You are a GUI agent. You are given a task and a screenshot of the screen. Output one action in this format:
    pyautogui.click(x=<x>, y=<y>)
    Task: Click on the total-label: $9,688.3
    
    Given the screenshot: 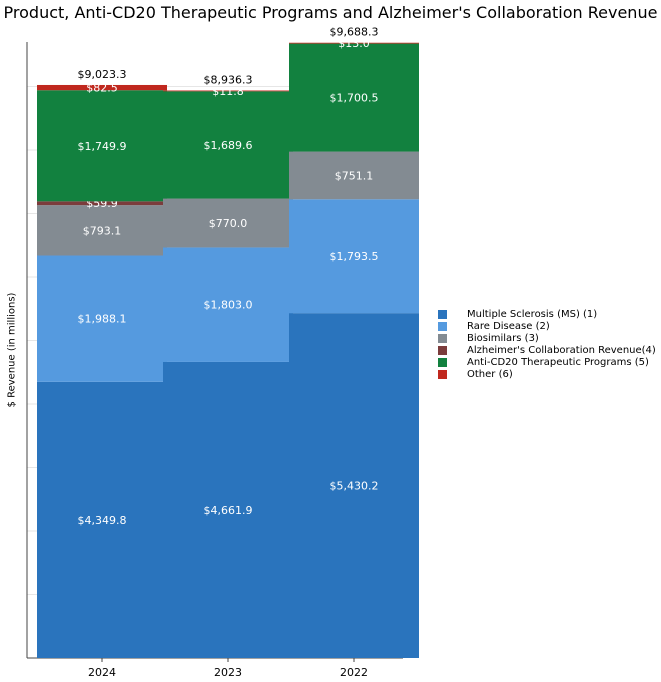 What is the action you would take?
    pyautogui.click(x=354, y=32)
    